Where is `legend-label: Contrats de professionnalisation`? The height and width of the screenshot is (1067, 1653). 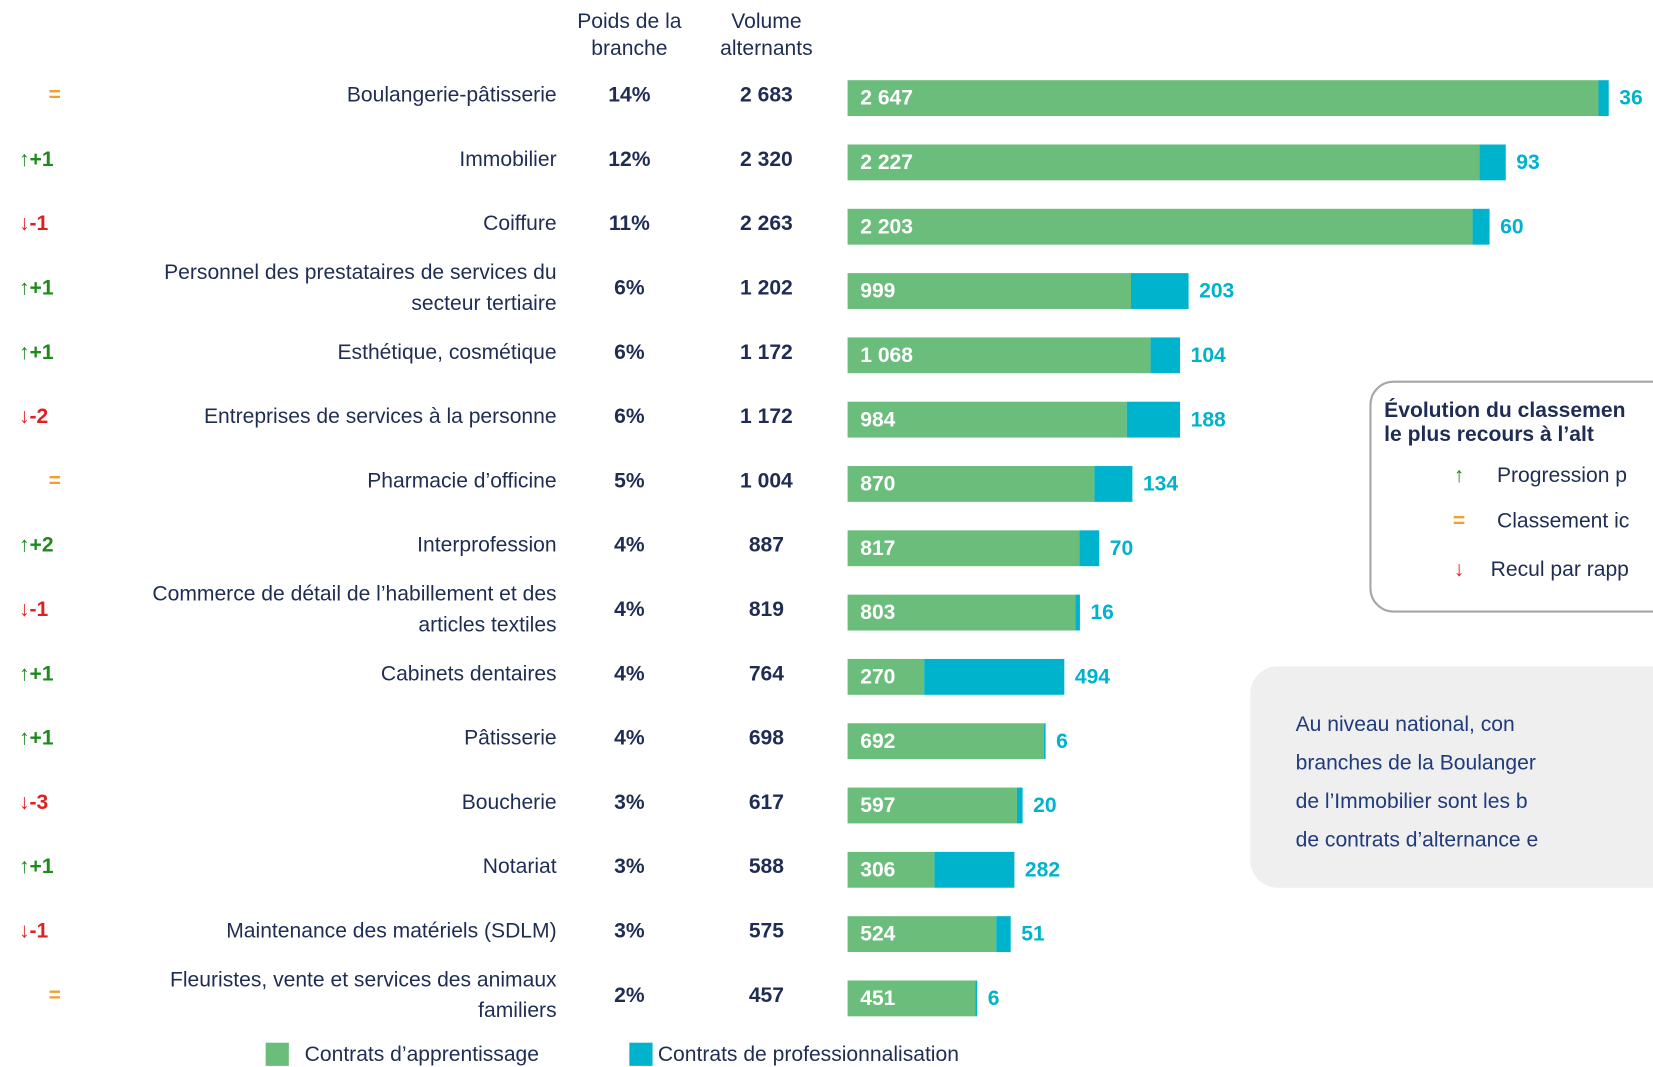 legend-label: Contrats de professionnalisation is located at coordinates (808, 1054).